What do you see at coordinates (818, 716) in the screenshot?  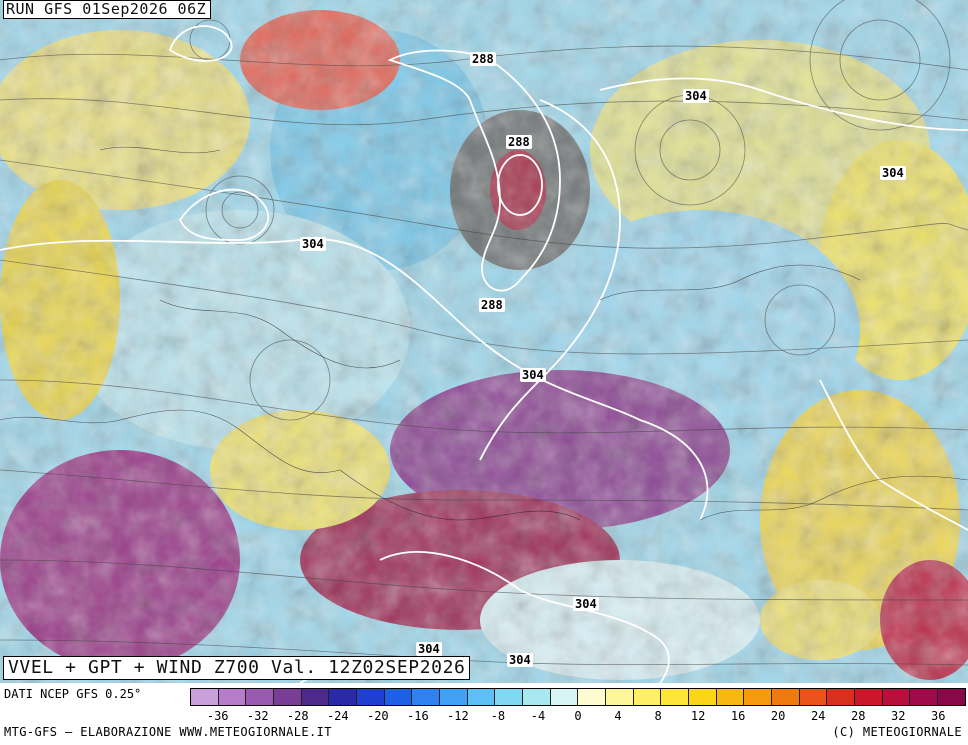 I see `colorbar-tick-label: 24` at bounding box center [818, 716].